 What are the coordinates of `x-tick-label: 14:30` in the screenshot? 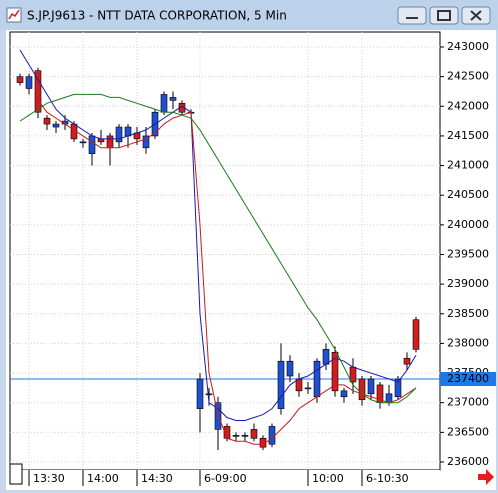 It's located at (157, 478).